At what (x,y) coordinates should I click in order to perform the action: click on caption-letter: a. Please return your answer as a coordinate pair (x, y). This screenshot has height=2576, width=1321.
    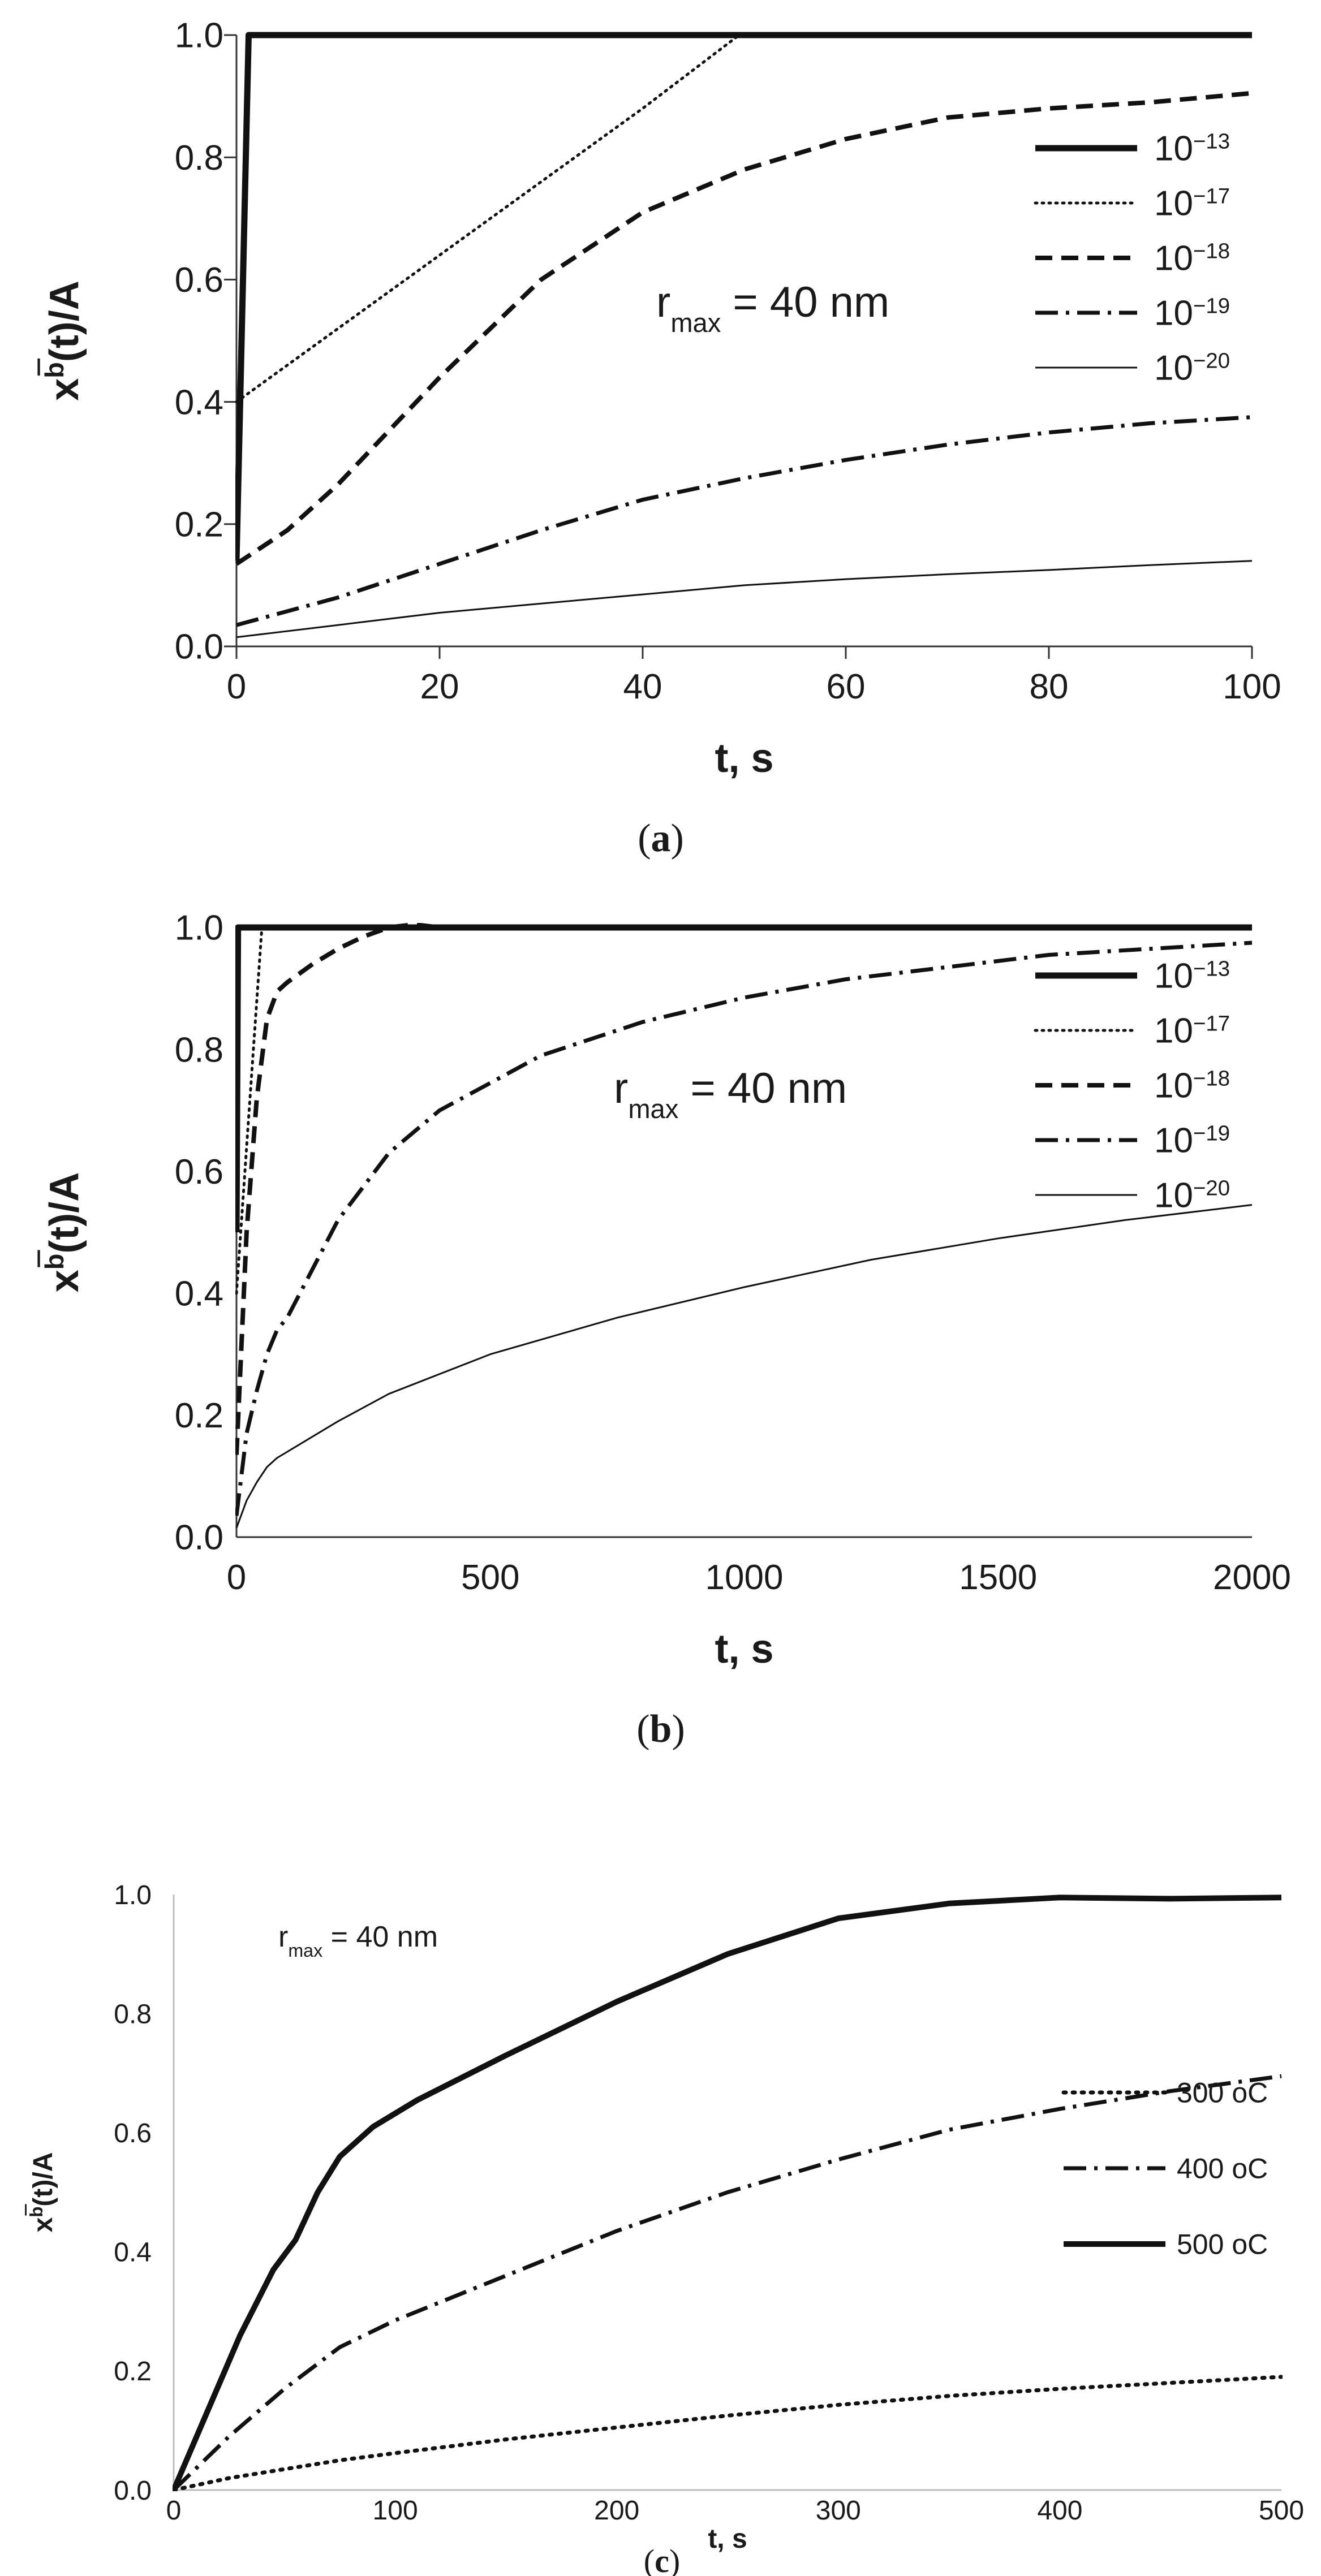
    Looking at the image, I should click on (661, 839).